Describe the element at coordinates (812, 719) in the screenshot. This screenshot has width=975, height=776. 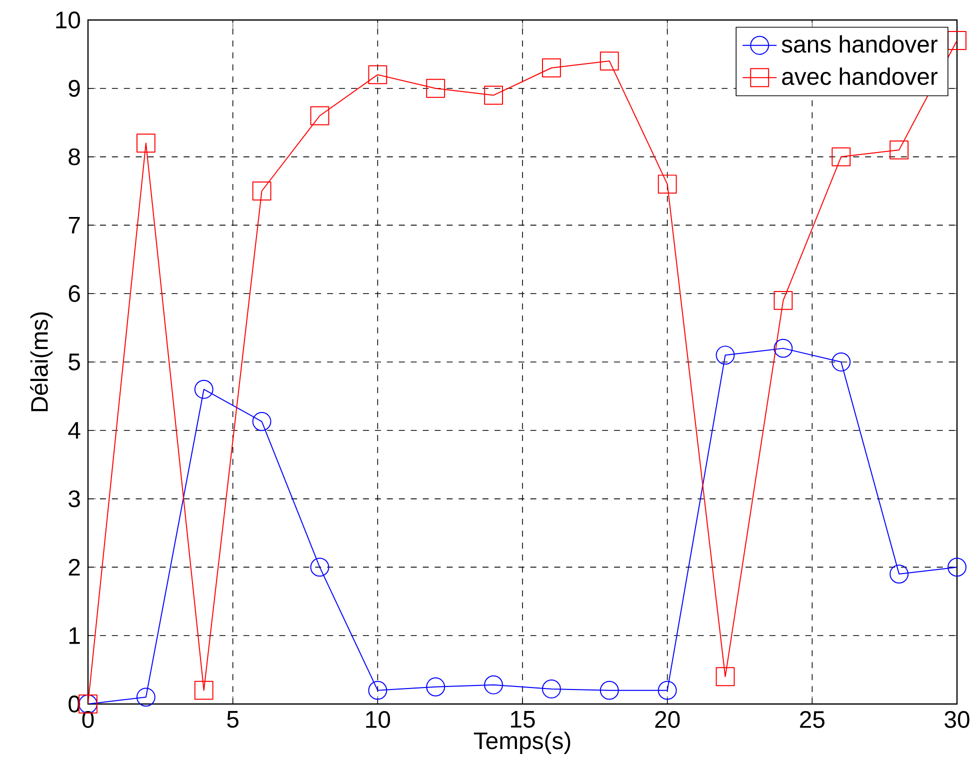
I see `x-tick-label: 25` at that location.